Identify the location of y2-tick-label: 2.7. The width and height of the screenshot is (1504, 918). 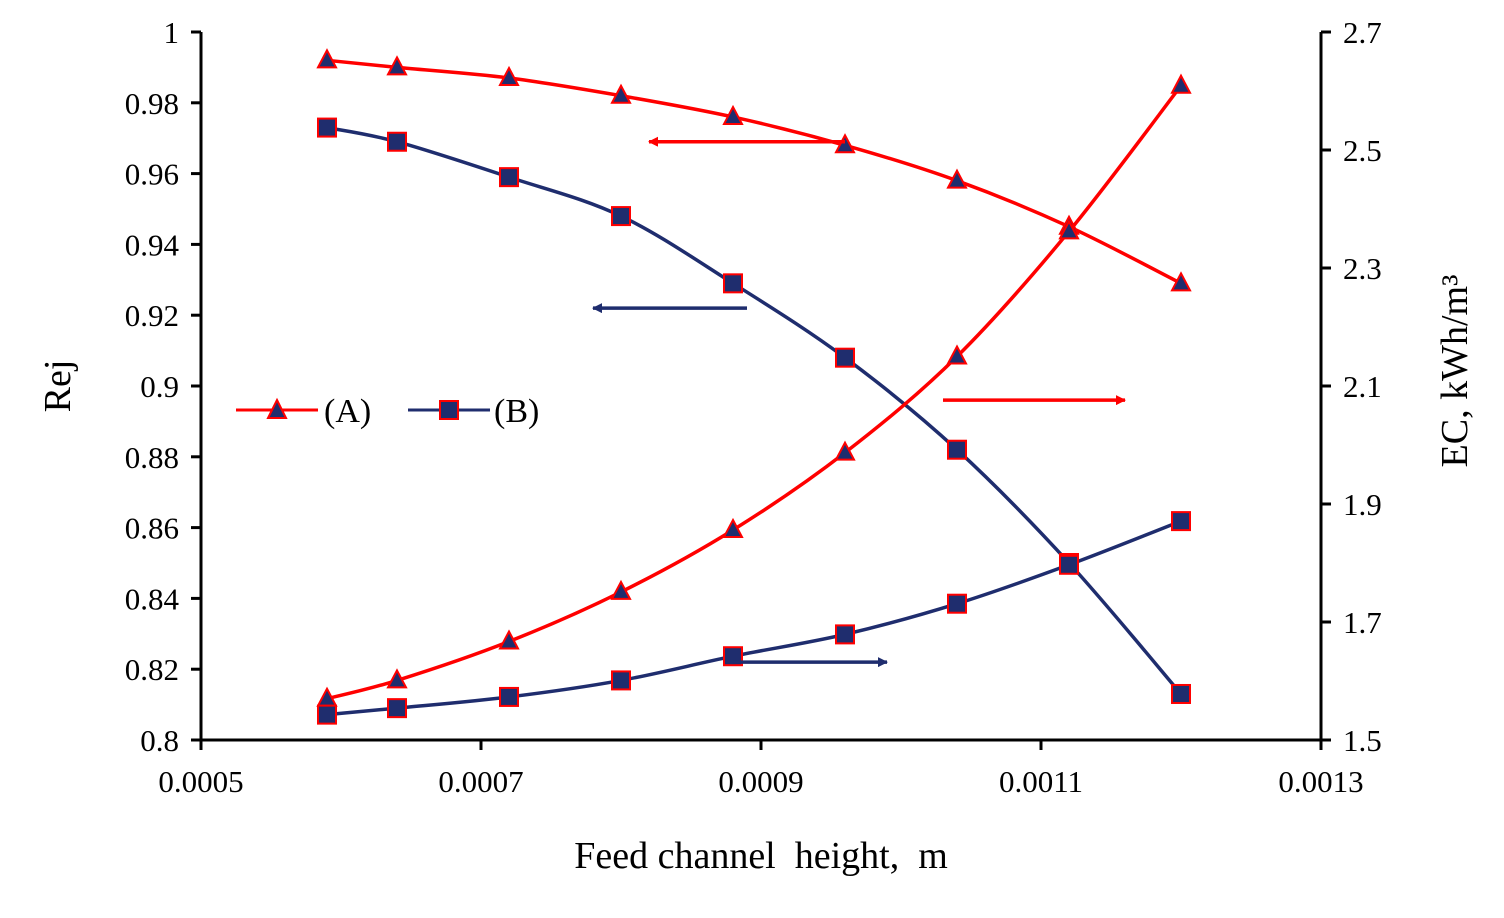
(1362, 32).